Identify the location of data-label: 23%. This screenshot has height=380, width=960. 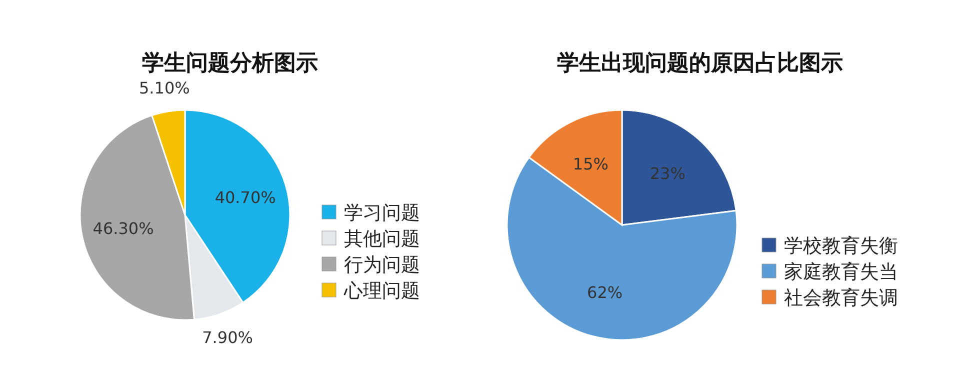
(668, 174).